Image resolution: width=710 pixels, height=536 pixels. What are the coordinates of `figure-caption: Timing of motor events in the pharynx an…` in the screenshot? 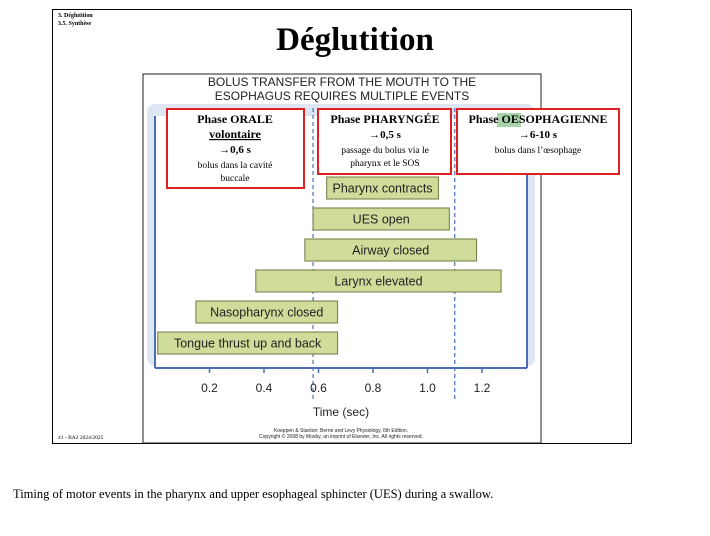 It's located at (253, 494).